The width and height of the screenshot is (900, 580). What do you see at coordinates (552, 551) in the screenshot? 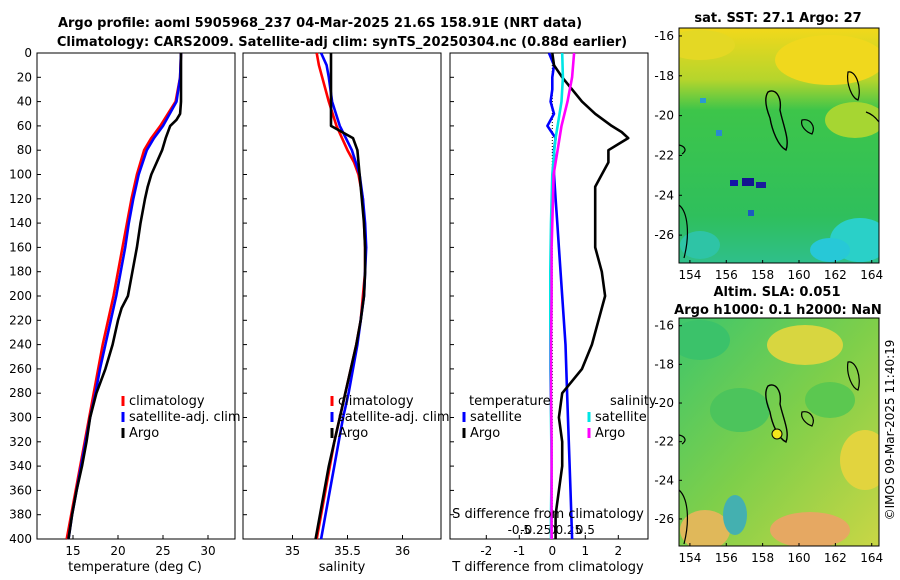
I see `x-tick-label: 0` at bounding box center [552, 551].